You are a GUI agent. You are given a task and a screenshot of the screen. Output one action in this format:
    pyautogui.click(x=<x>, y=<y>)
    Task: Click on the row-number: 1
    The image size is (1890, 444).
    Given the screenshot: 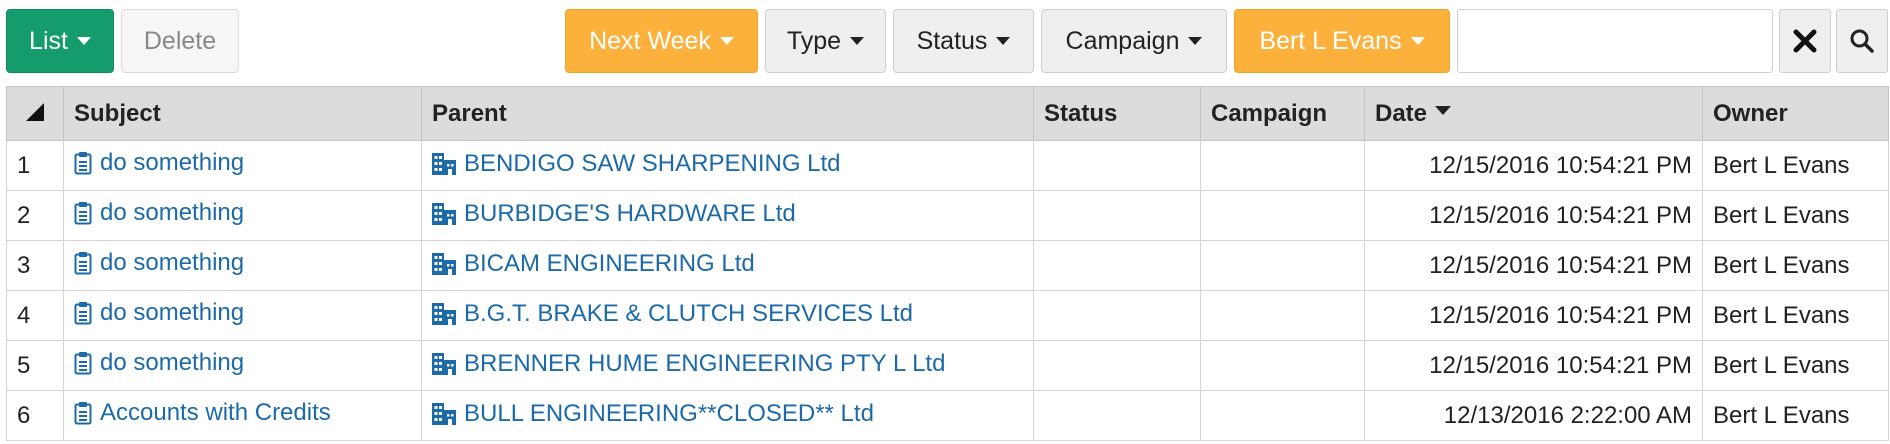 What is the action you would take?
    pyautogui.click(x=35, y=165)
    